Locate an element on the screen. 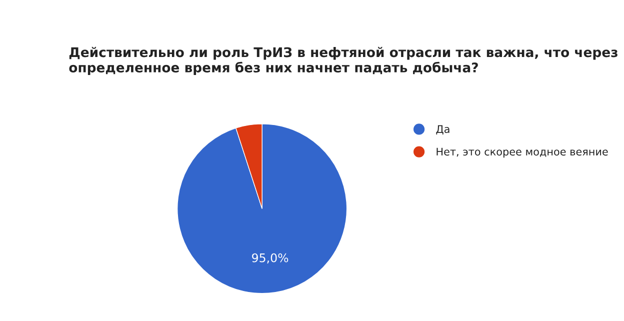  legend-label: Нет, это скорее модное веяние is located at coordinates (522, 153).